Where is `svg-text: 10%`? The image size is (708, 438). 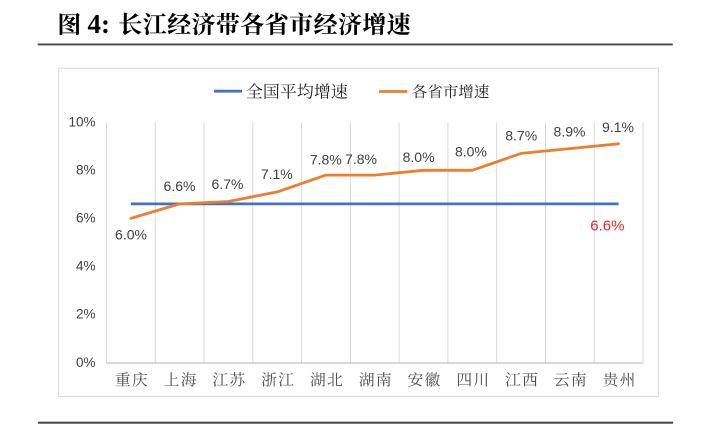 svg-text: 10% is located at coordinates (81, 122).